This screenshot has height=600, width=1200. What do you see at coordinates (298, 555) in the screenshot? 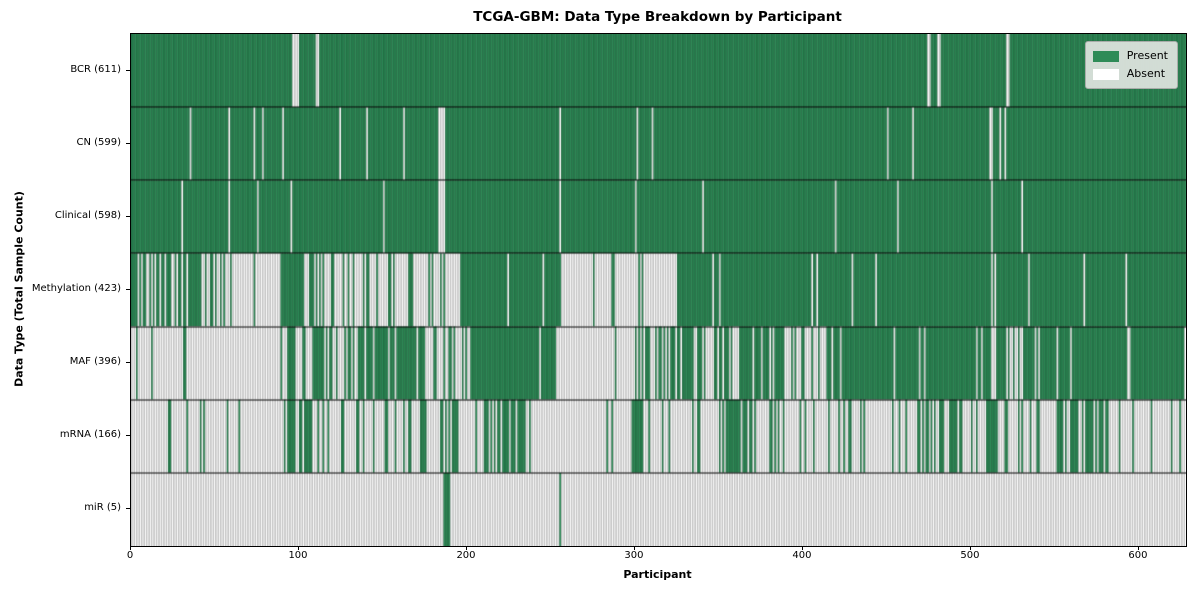
I see `x-tick-label: 100` at bounding box center [298, 555].